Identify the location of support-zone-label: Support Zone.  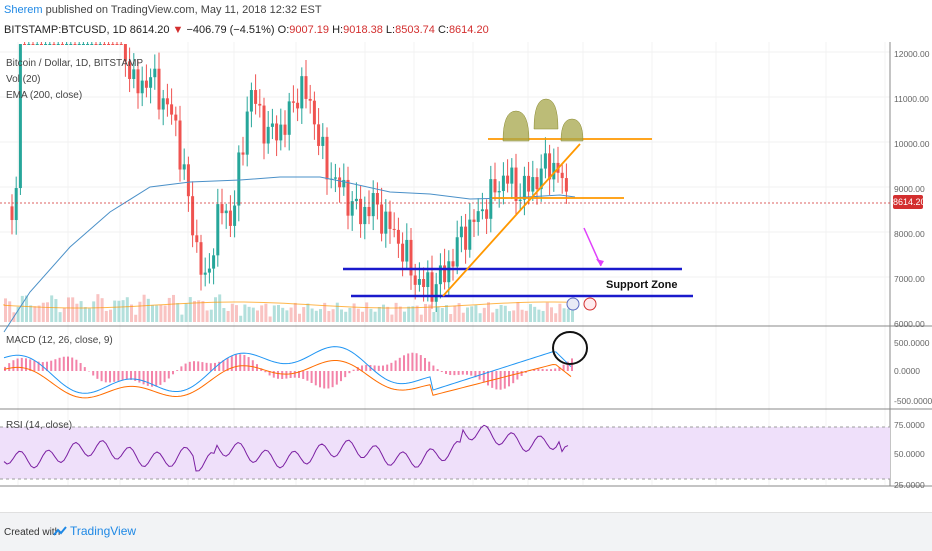
(642, 285).